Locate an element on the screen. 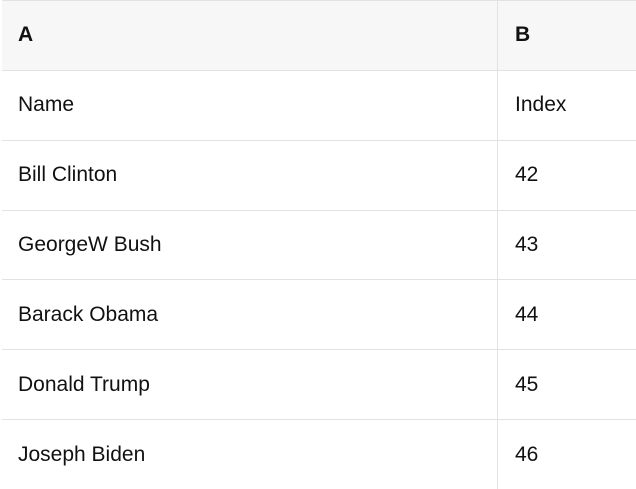 Image resolution: width=636 pixels, height=489 pixels. name-cell: Joseph Biden is located at coordinates (249, 454).